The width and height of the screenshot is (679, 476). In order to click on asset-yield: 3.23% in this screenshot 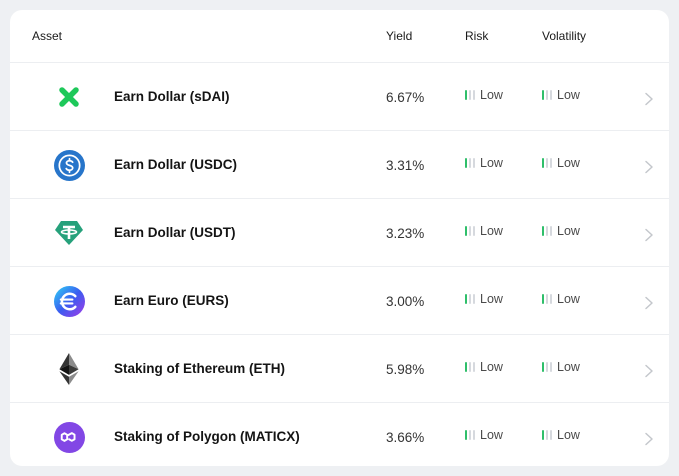, I will do `click(405, 233)`.